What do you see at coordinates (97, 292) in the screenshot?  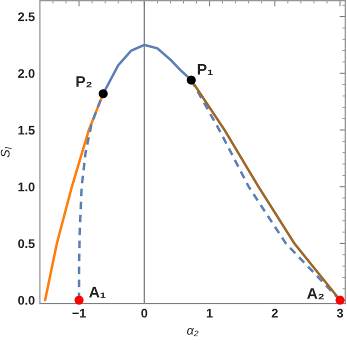 I see `annotation: A₁` at bounding box center [97, 292].